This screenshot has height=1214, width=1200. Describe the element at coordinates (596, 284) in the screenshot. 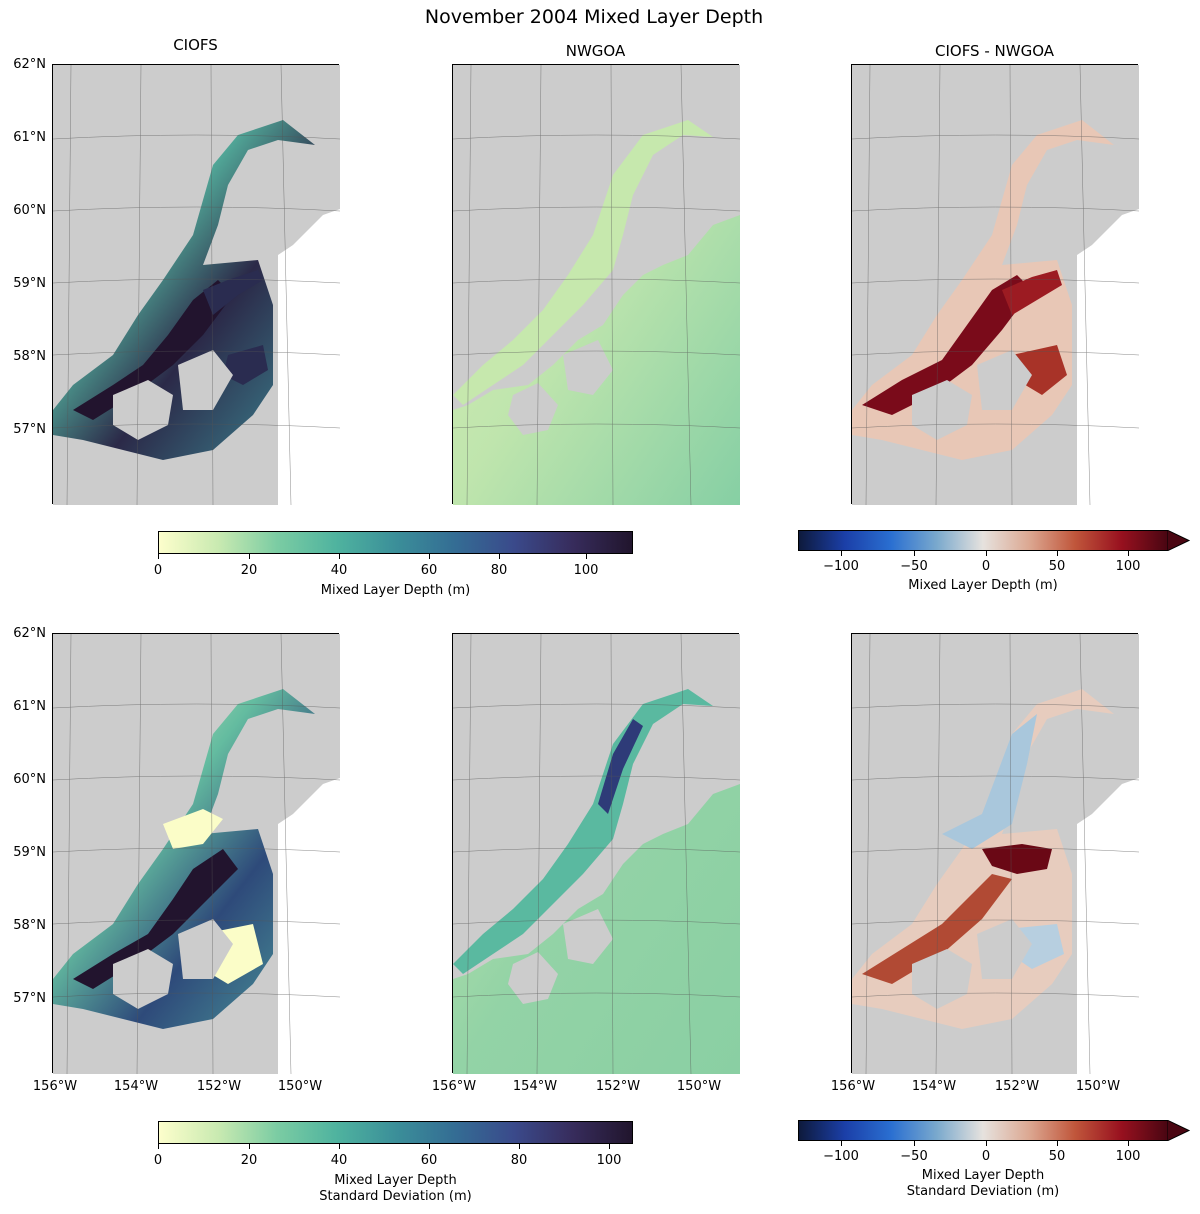

I see `map-nwgoa-mean` at that location.